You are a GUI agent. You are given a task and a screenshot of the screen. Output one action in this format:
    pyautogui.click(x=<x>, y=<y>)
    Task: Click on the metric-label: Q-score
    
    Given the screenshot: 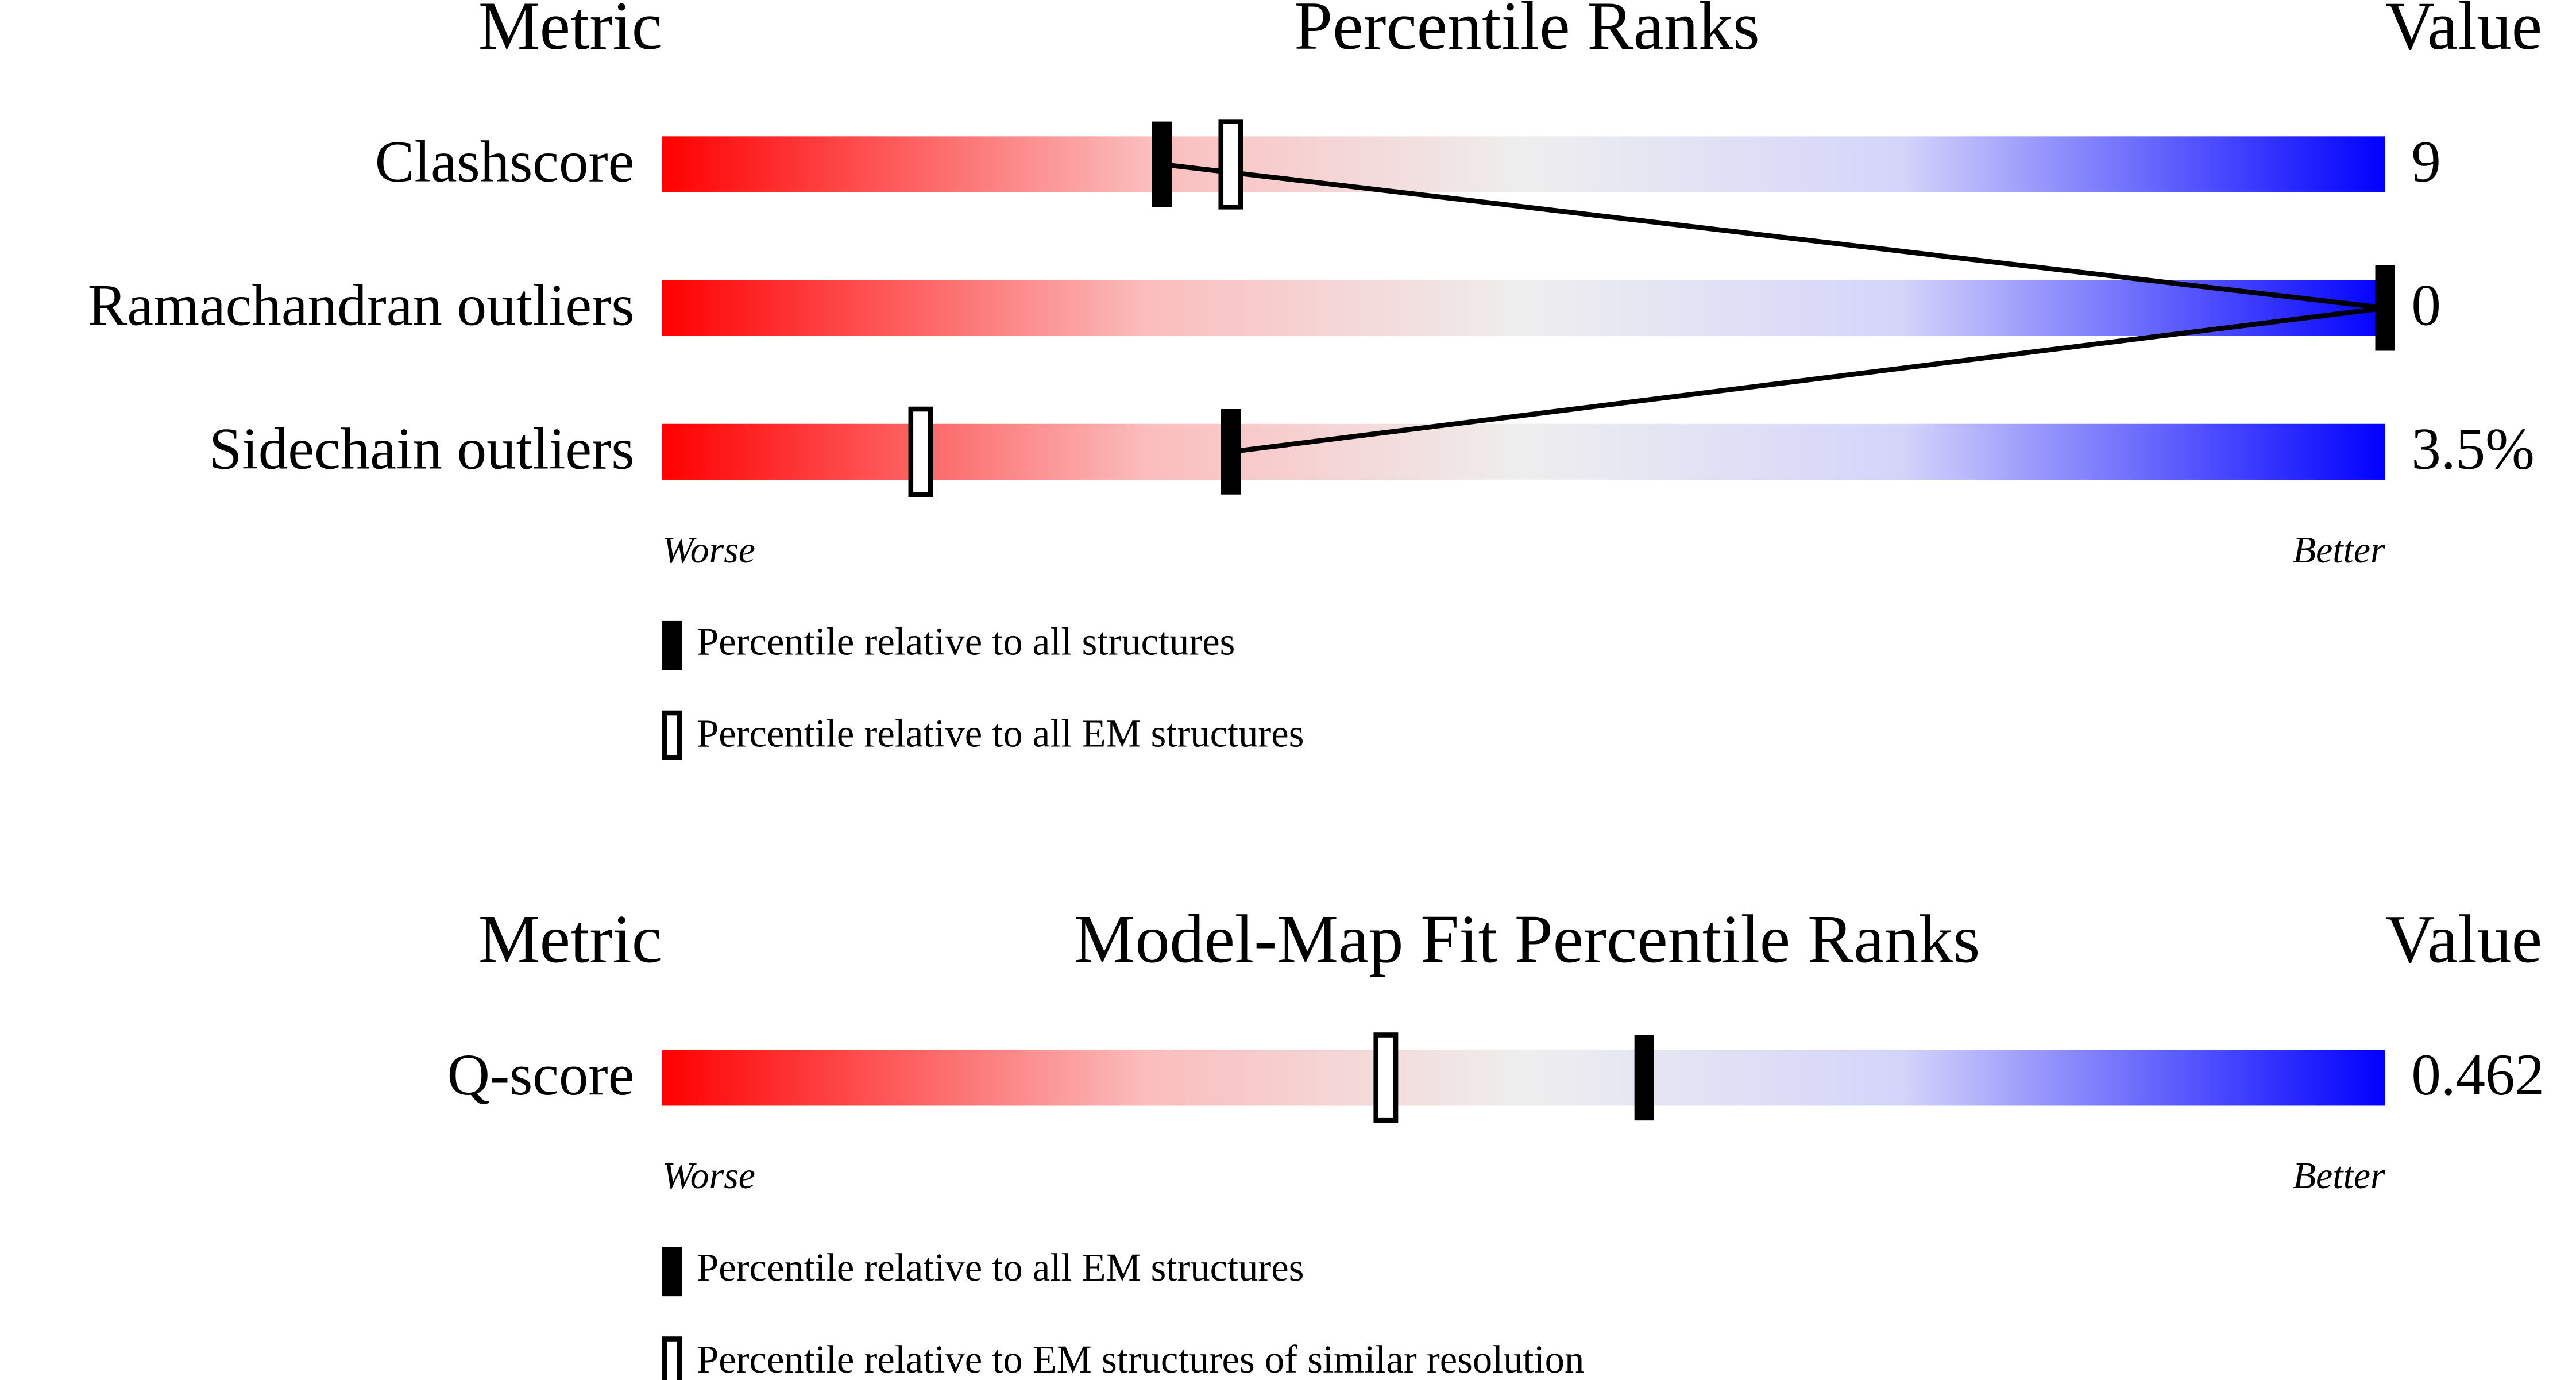 What is the action you would take?
    pyautogui.click(x=541, y=1075)
    